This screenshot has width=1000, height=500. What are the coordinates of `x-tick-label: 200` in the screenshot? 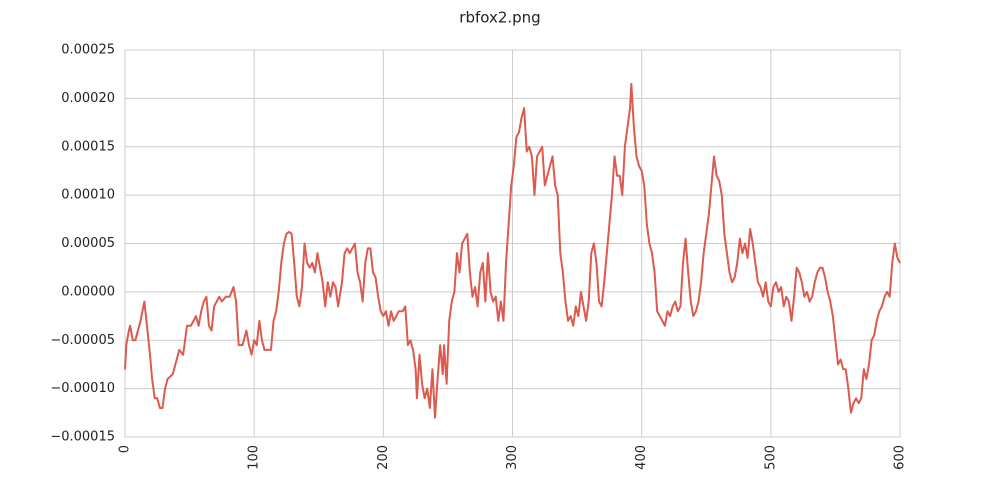 It's located at (383, 457).